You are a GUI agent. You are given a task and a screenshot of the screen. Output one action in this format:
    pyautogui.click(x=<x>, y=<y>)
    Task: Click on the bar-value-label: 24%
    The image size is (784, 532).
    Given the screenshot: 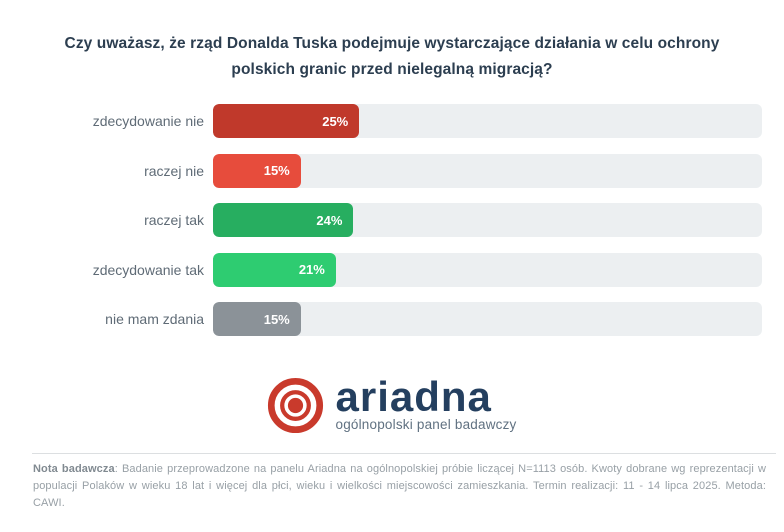 What is the action you would take?
    pyautogui.click(x=329, y=220)
    